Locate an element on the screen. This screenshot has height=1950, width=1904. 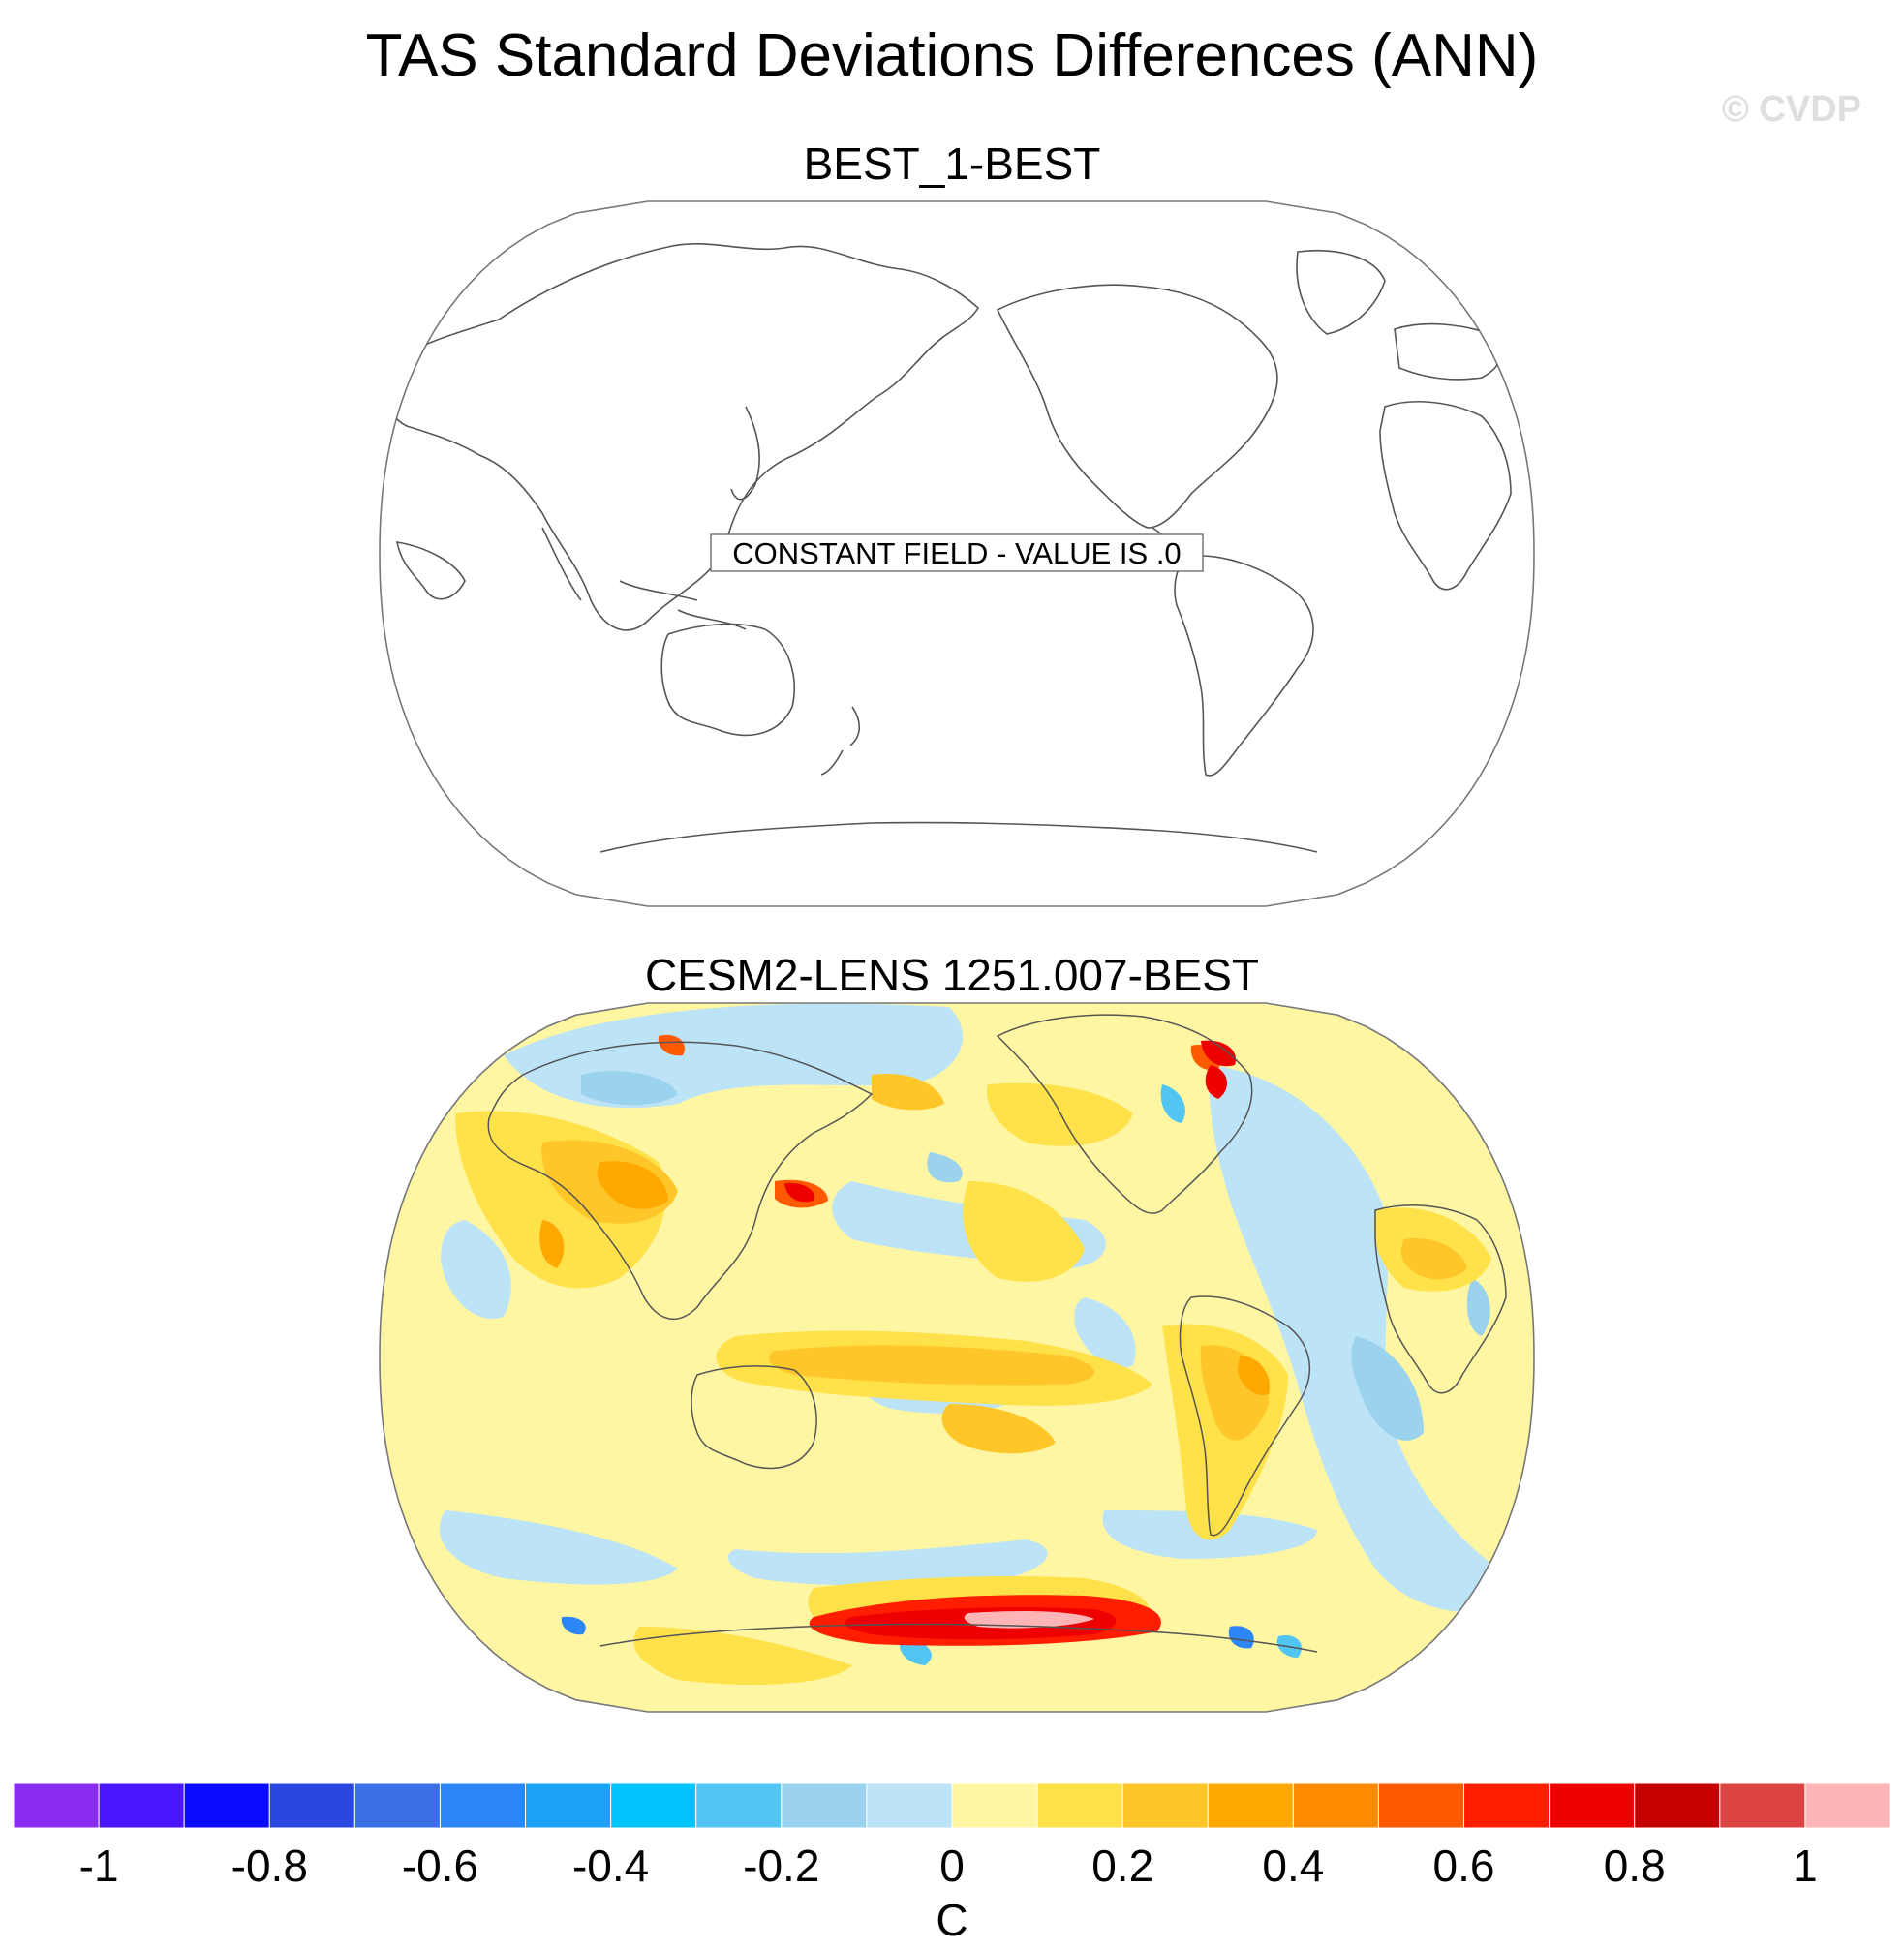
constant-field-text: CONSTANT FIELD - VALUE IS .0 is located at coordinates (957, 553).